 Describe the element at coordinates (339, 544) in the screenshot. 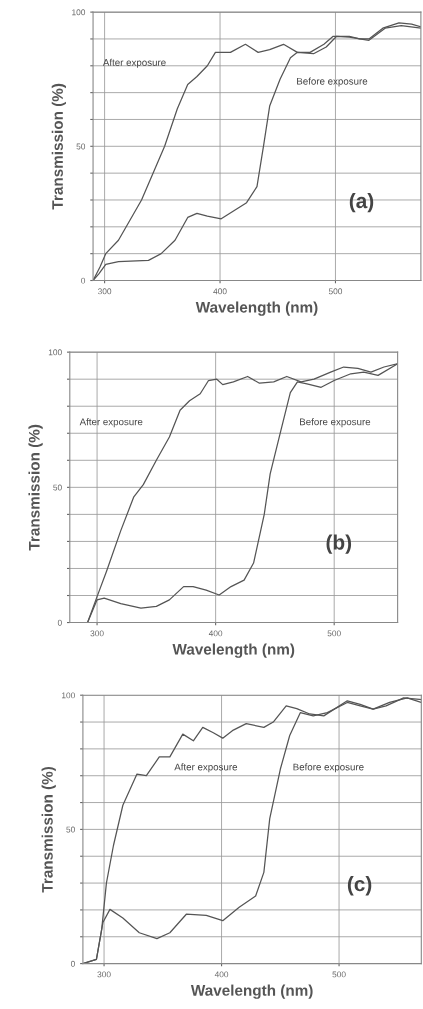

I see `annotation: (b)` at that location.